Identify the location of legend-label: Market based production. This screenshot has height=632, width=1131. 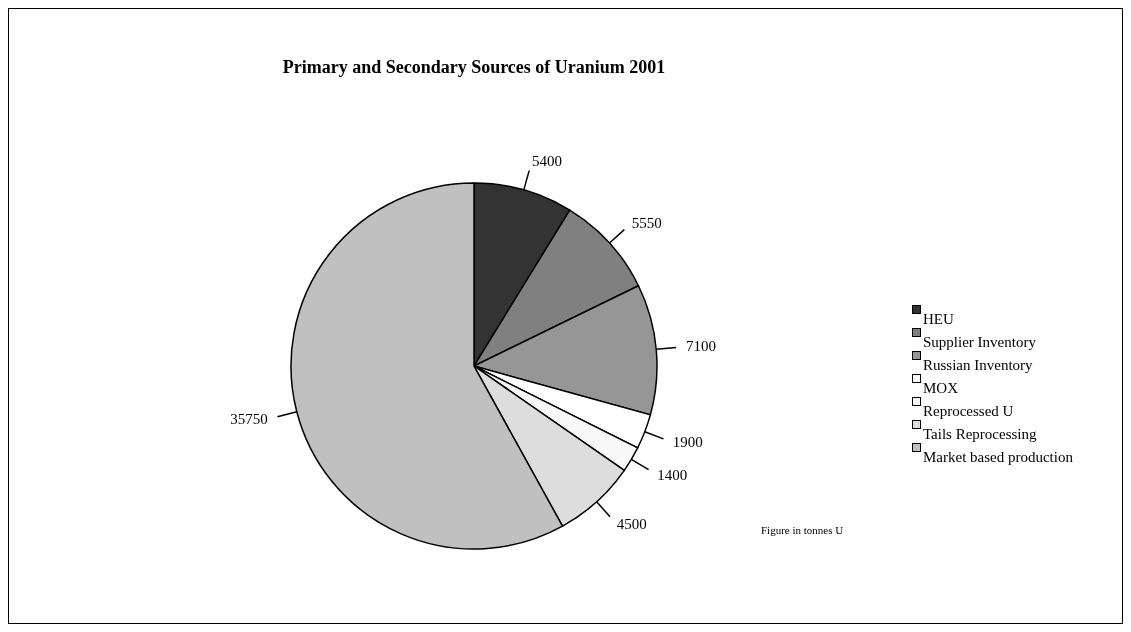
(998, 457).